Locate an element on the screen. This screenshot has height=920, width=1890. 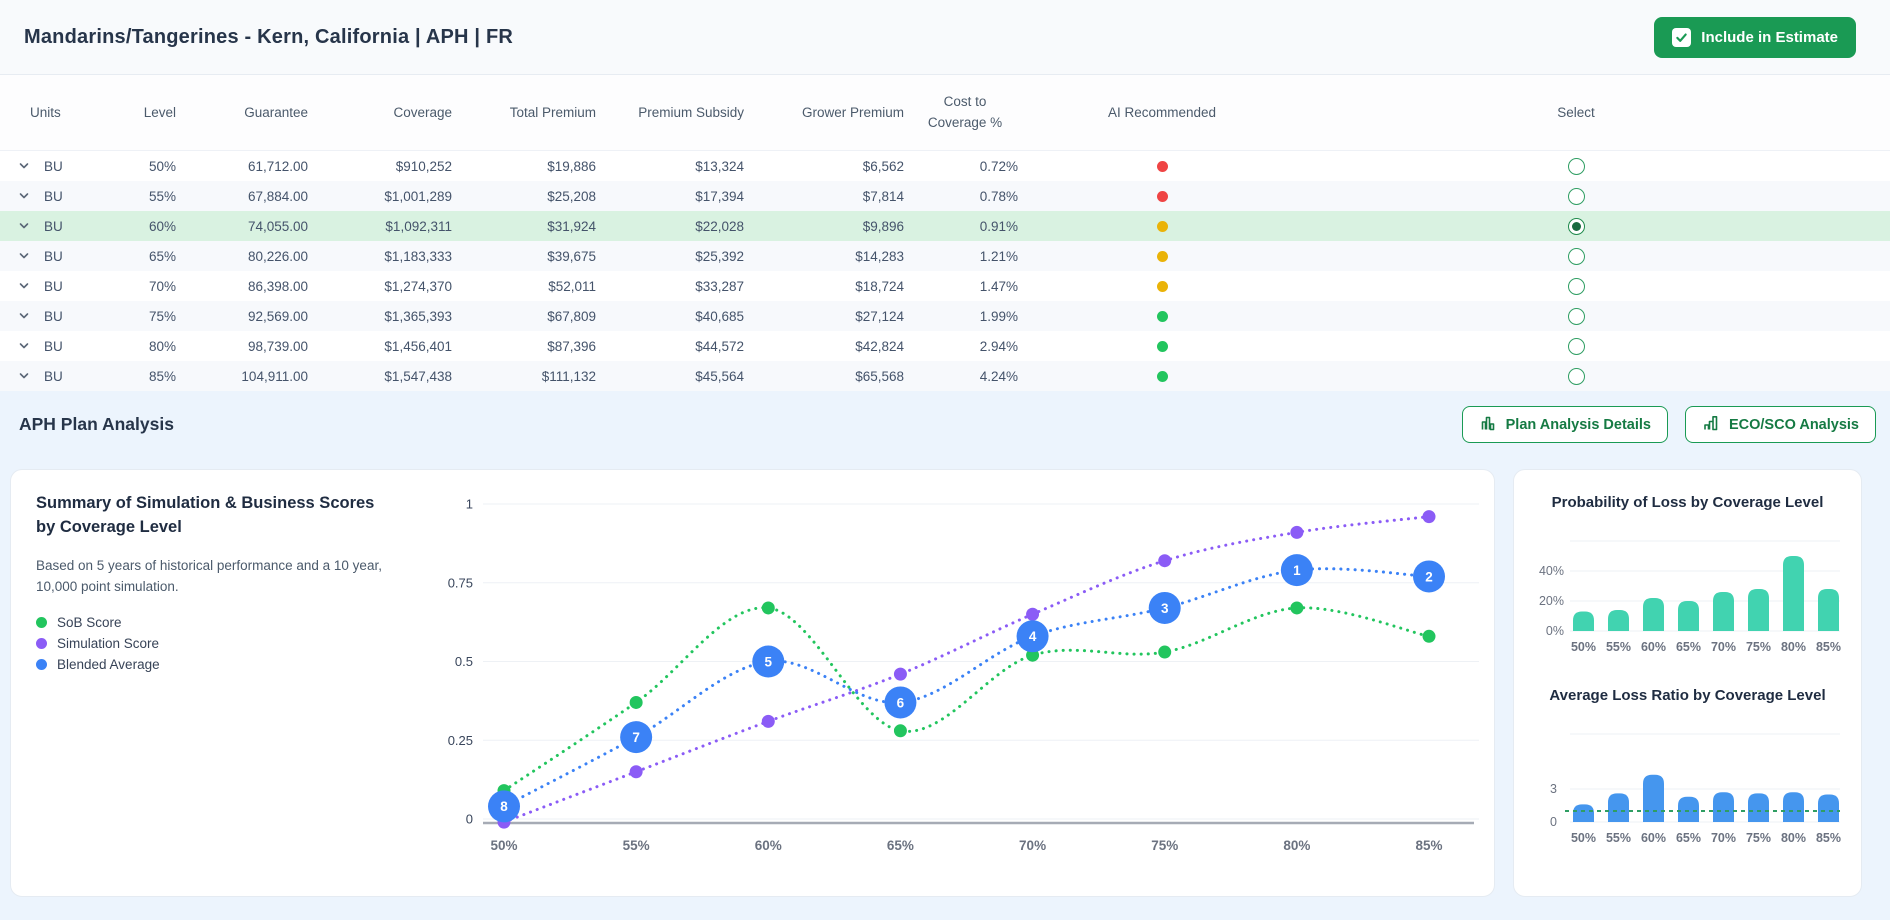
plan-analysis-details-button: Plan Analysis Details is located at coordinates (1564, 424).